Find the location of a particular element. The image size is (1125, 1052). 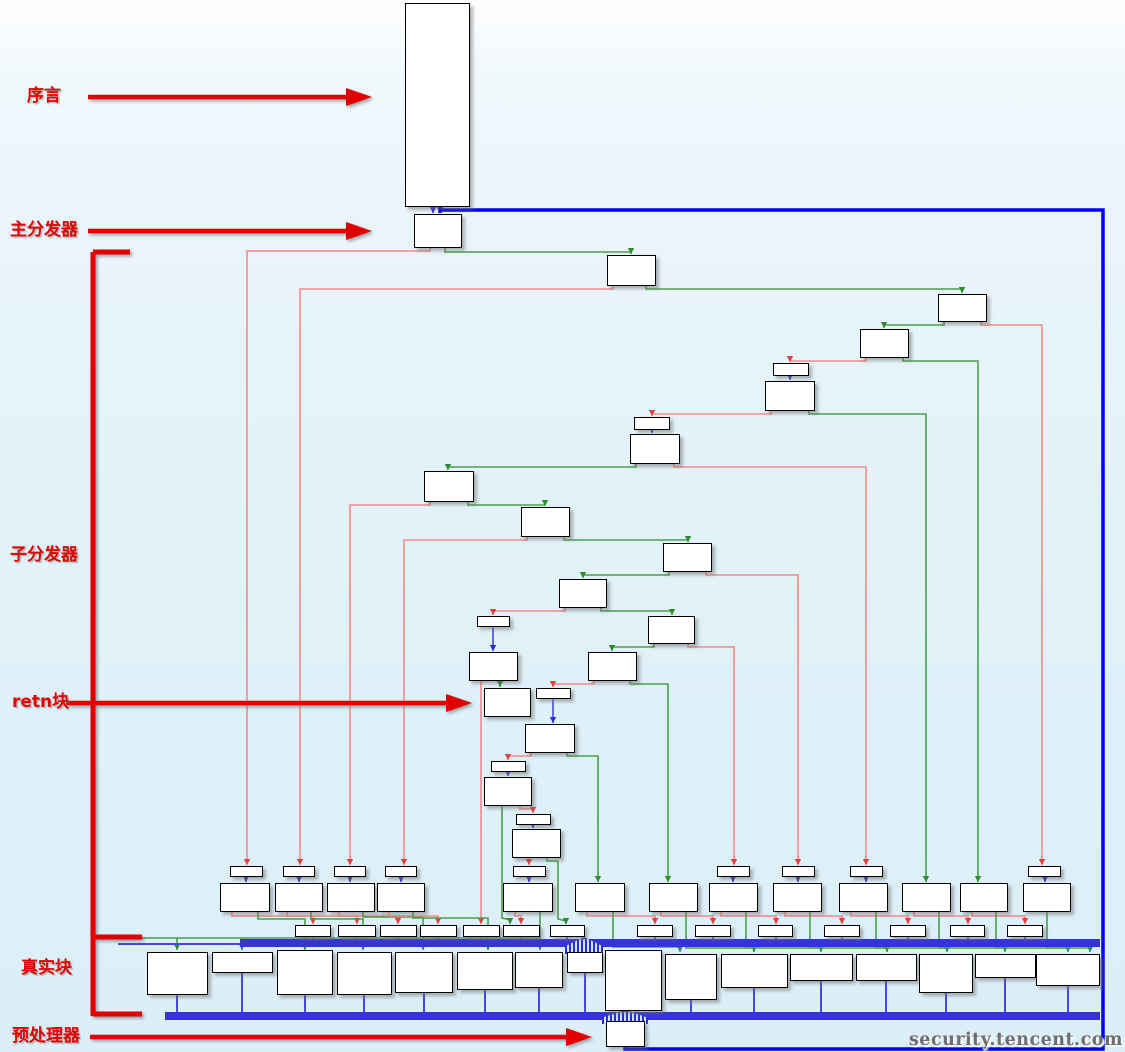

node-main-dispatcher is located at coordinates (438, 231).